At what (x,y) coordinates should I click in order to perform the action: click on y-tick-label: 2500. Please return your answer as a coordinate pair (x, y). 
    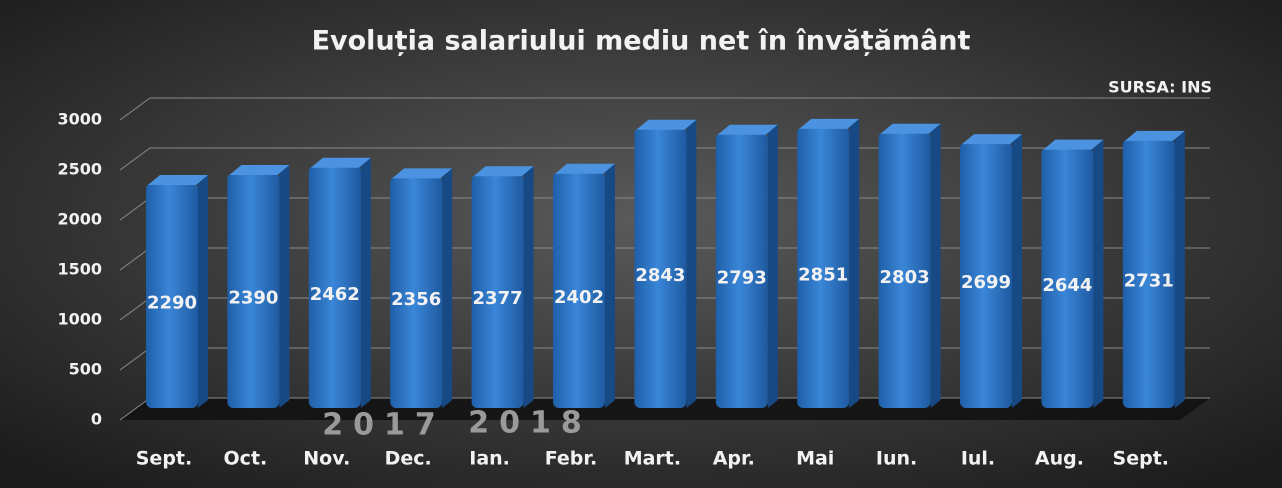
    Looking at the image, I should click on (79, 169).